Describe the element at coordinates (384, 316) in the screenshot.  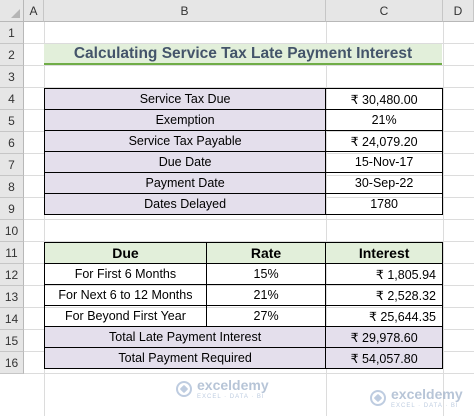
I see `interest-cell: ₹ 25,644.35` at that location.